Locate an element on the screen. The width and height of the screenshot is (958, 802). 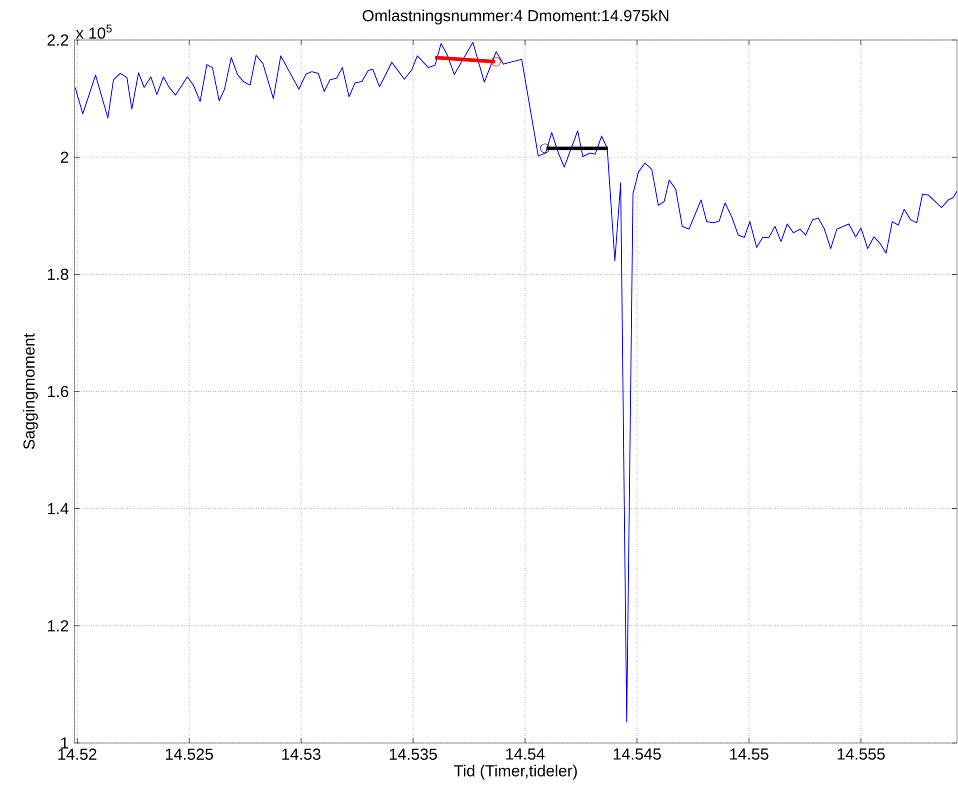
x-tick-label: 14.525 is located at coordinates (189, 754).